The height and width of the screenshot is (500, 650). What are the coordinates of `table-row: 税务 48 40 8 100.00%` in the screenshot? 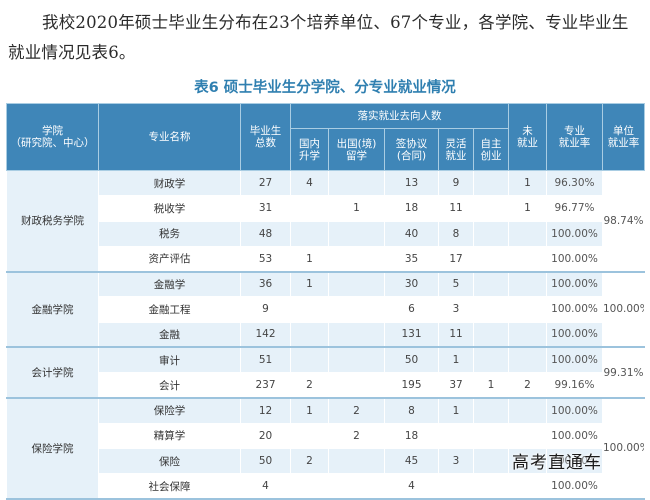 It's located at (326, 233).